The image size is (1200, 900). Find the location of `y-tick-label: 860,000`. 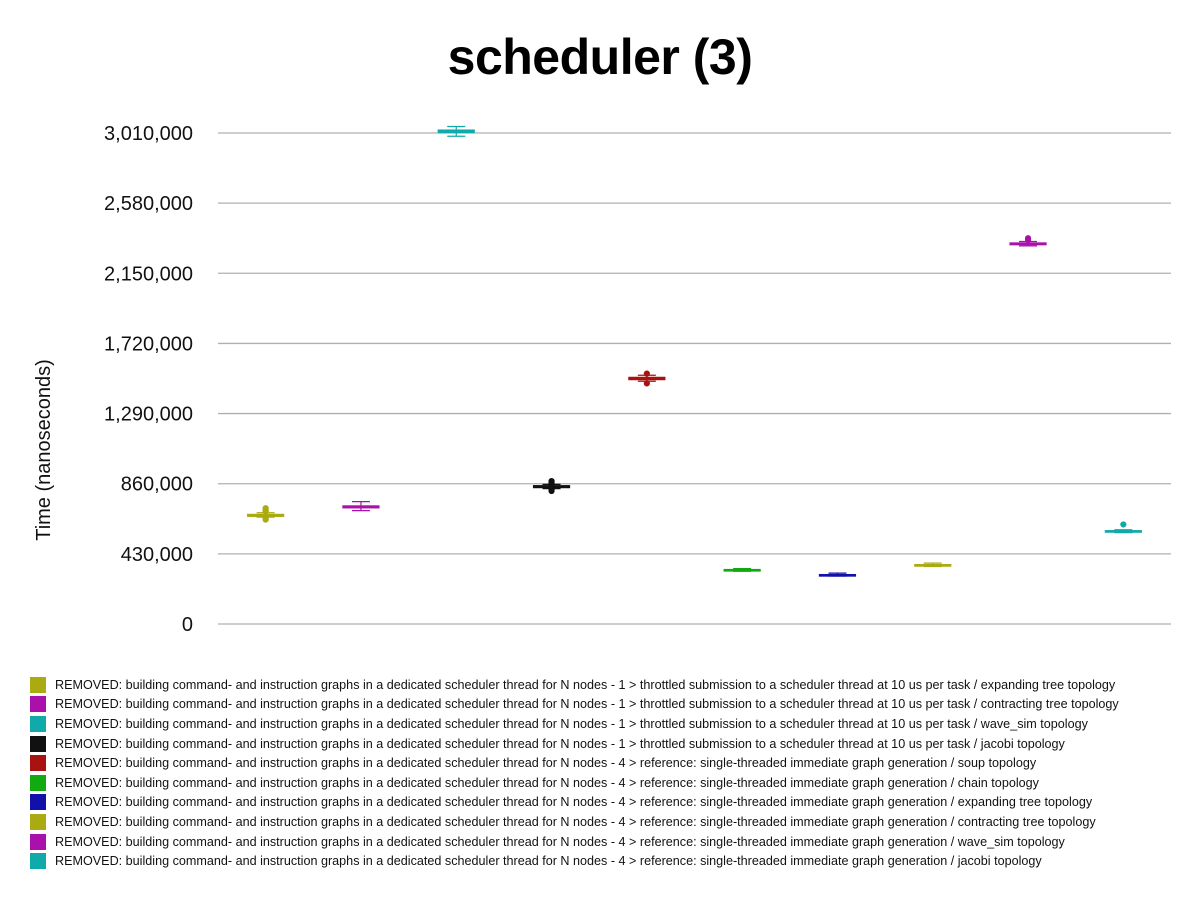

y-tick-label: 860,000 is located at coordinates (157, 485).